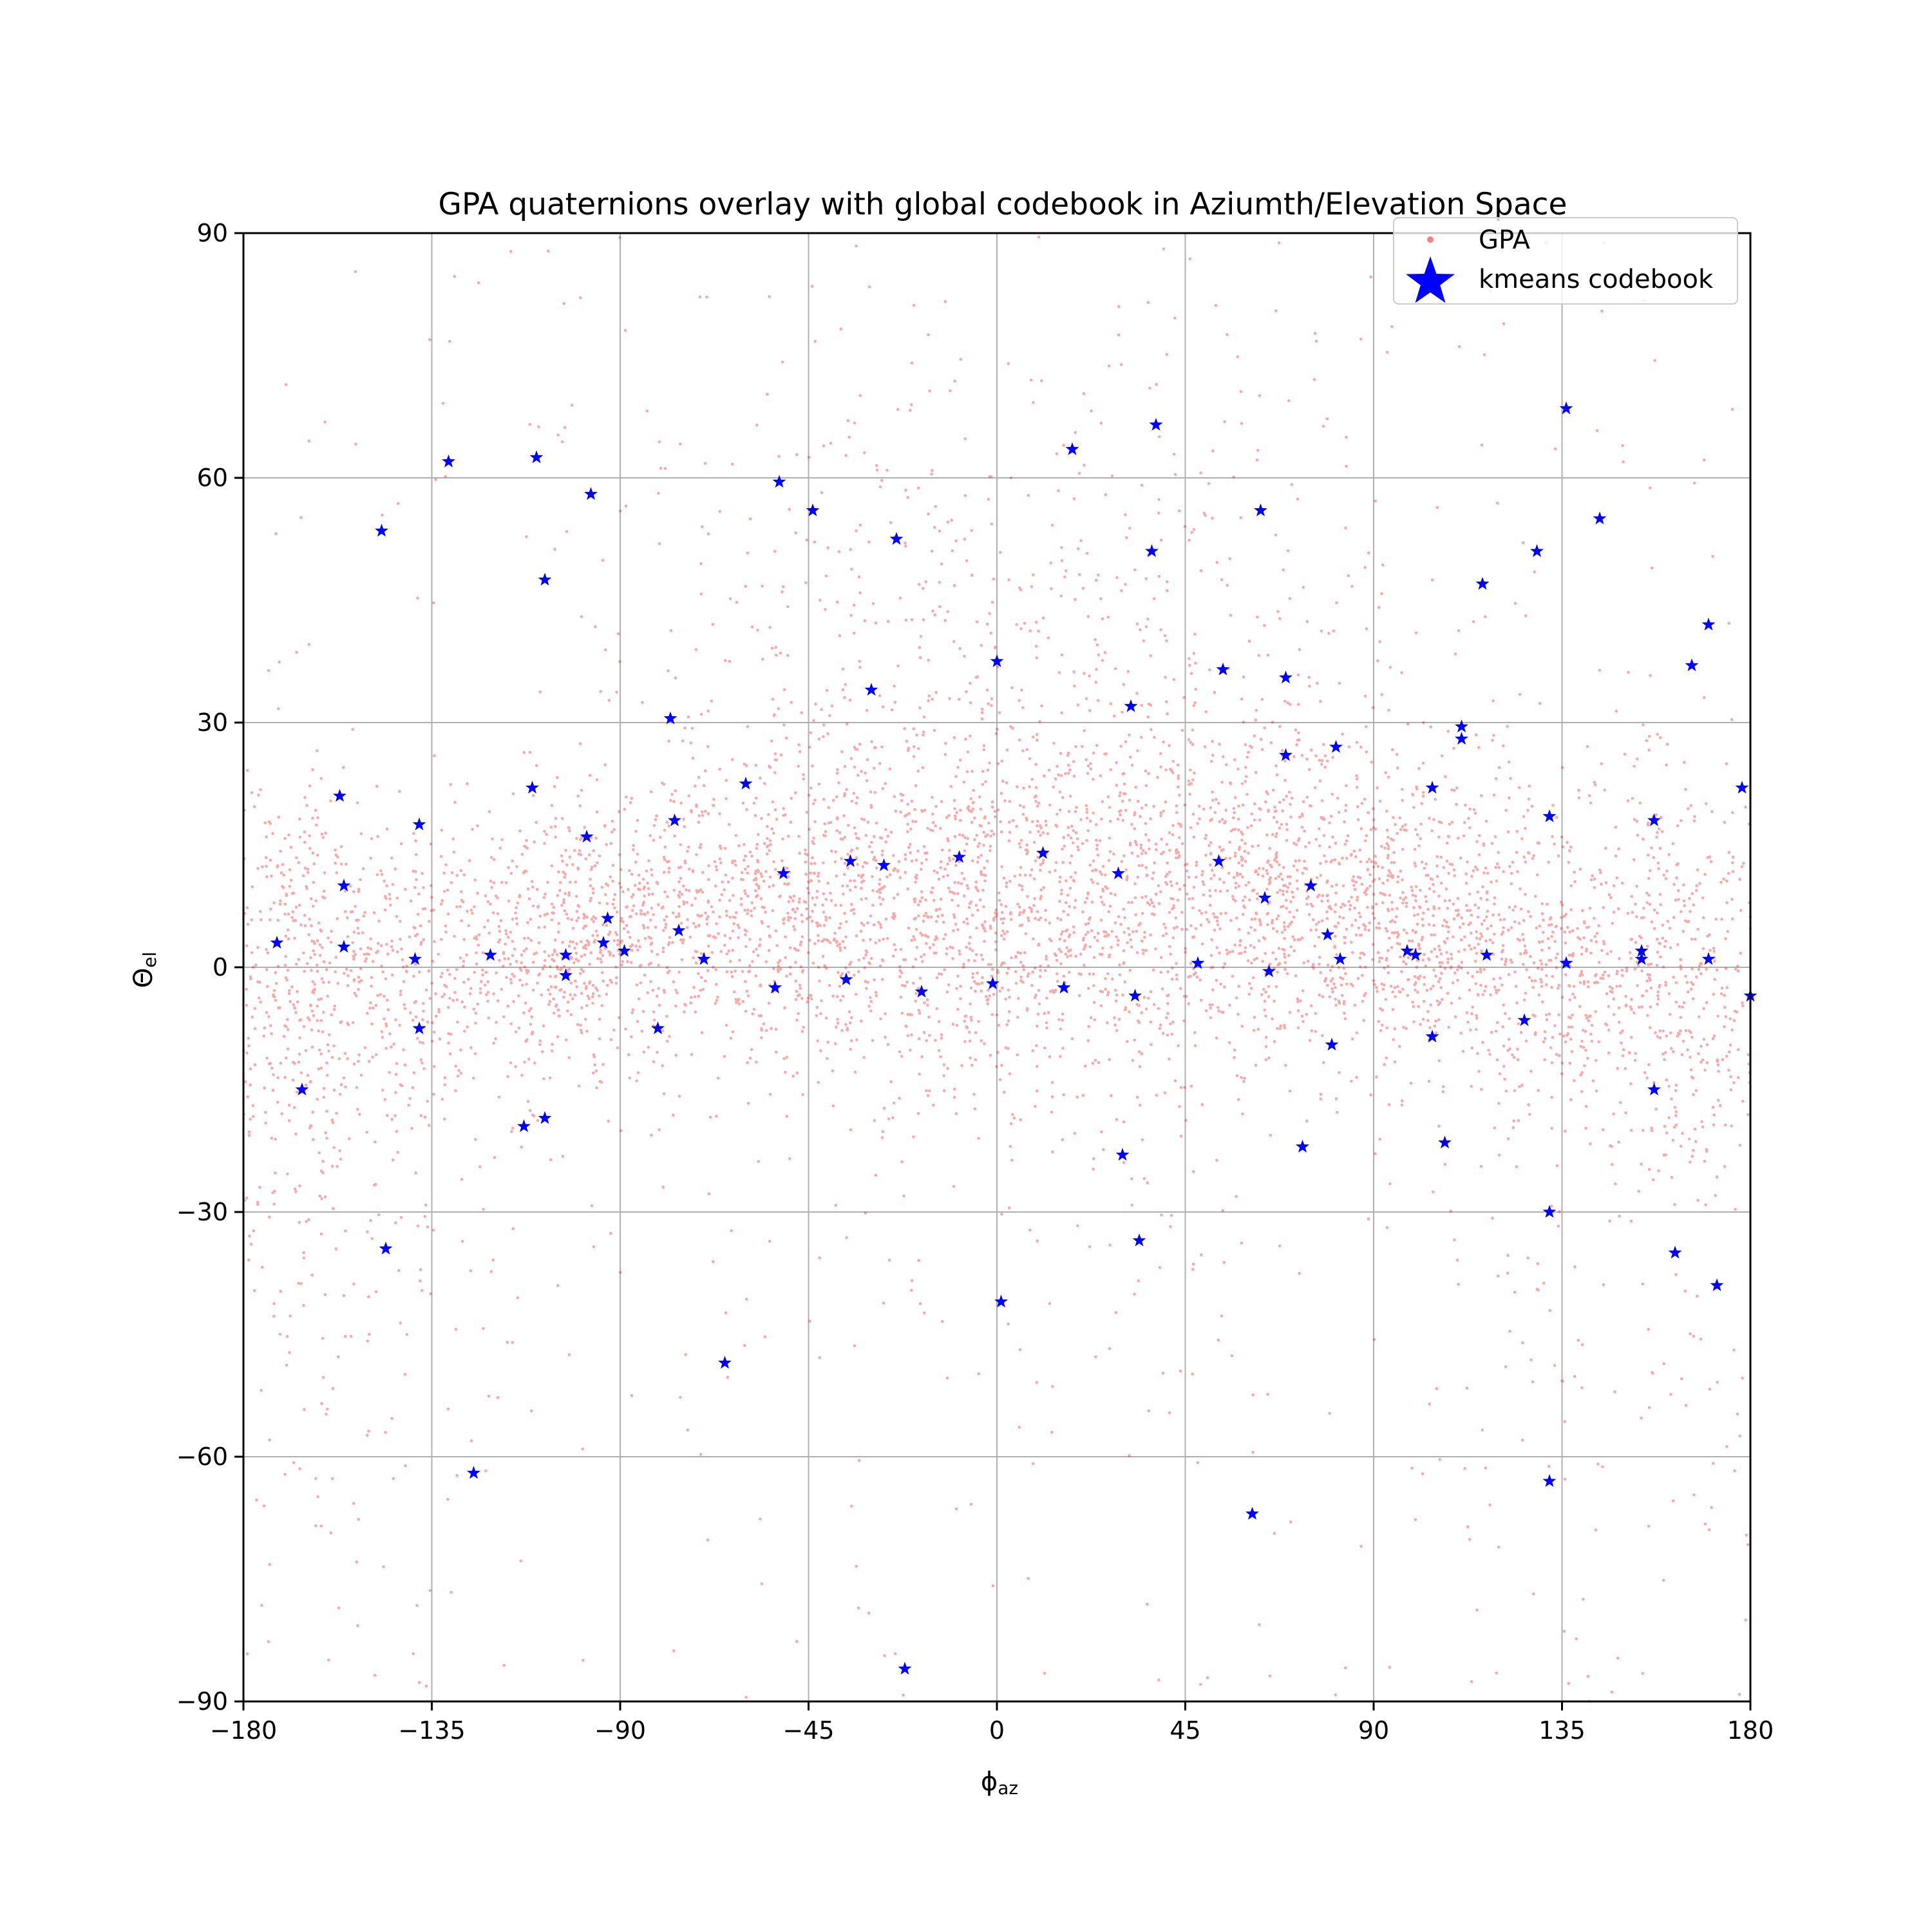 This screenshot has width=1932, height=1932. What do you see at coordinates (213, 478) in the screenshot?
I see `y-tick-label: 60` at bounding box center [213, 478].